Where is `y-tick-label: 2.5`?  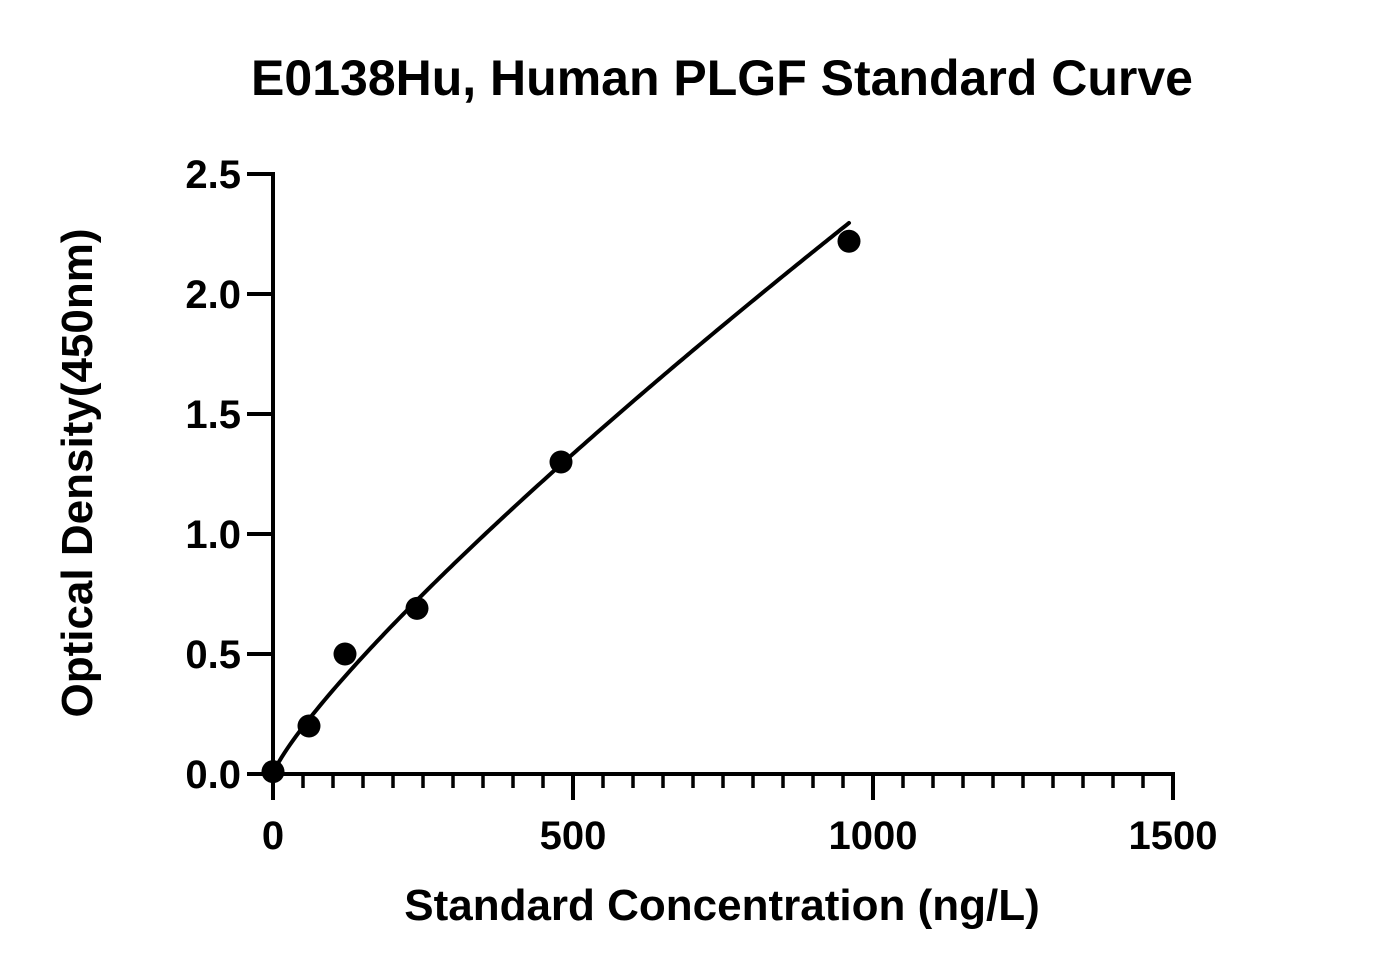
y-tick-label: 2.5 is located at coordinates (213, 175).